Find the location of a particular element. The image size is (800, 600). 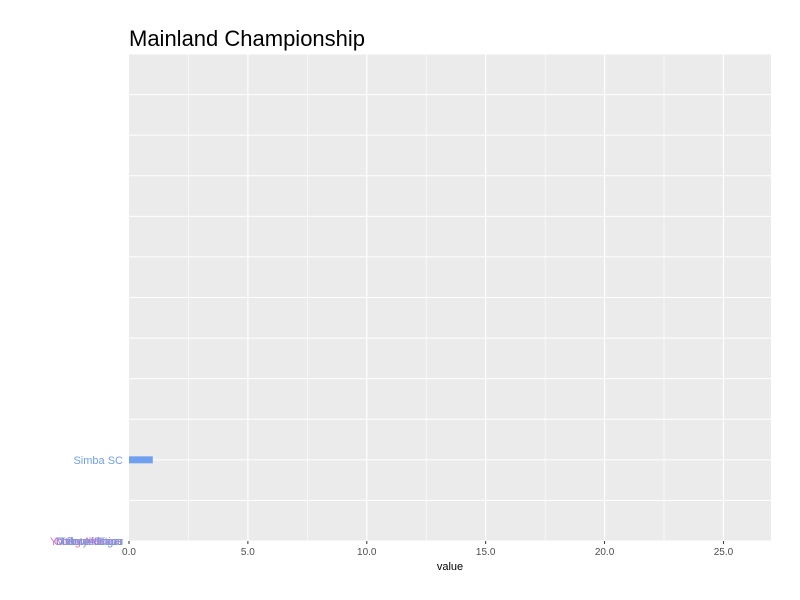

x-tick-label: 0.0 is located at coordinates (129, 552).